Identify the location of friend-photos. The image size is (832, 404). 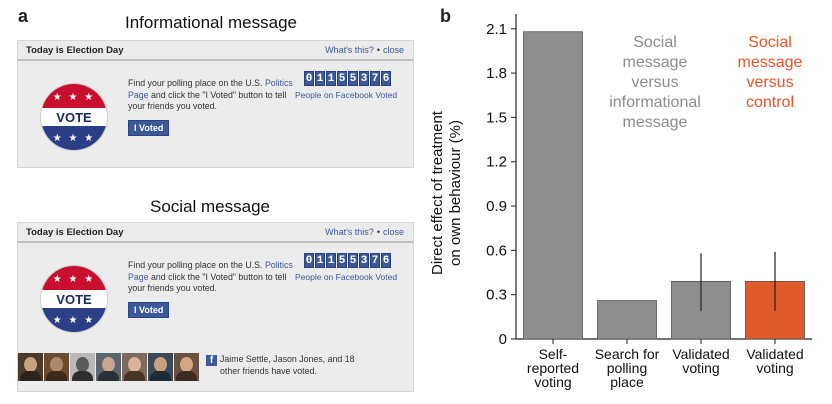
(108, 367).